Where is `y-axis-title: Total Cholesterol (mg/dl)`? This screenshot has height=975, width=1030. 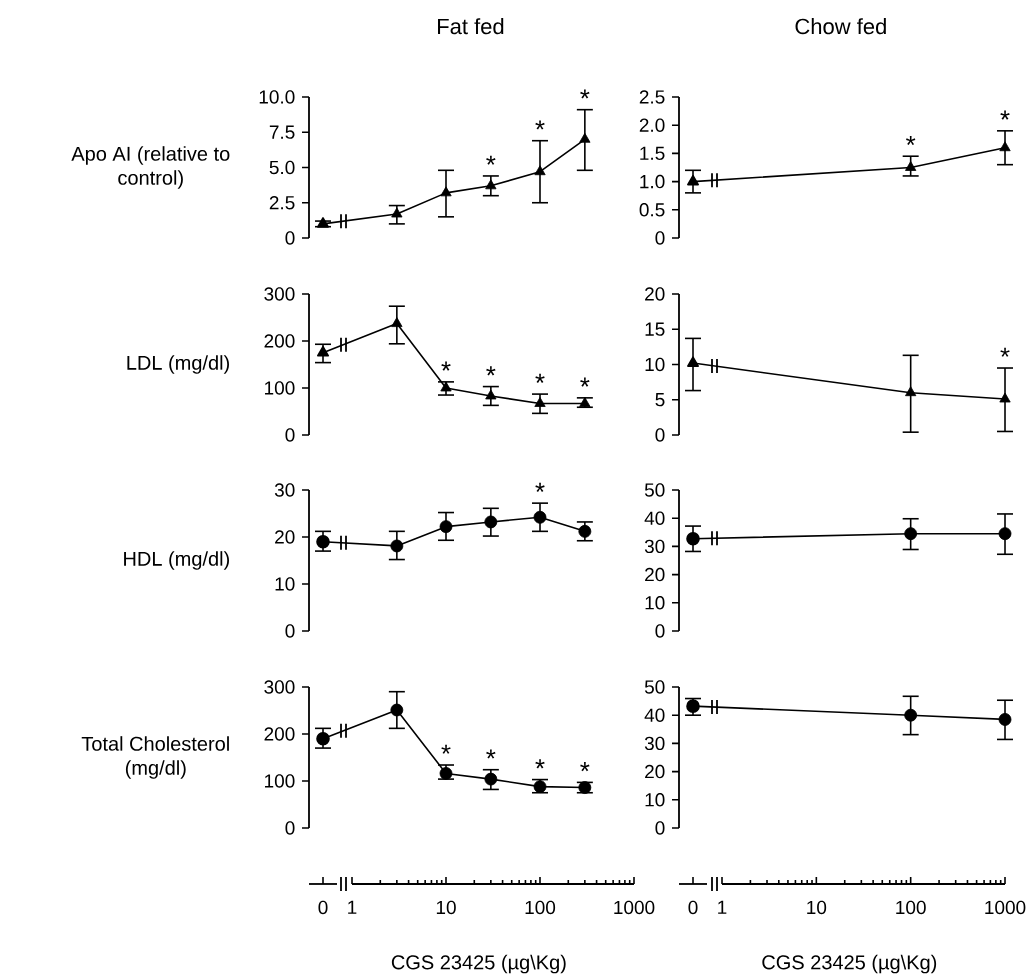
y-axis-title: Total Cholesterol (mg/dl) is located at coordinates (155, 757).